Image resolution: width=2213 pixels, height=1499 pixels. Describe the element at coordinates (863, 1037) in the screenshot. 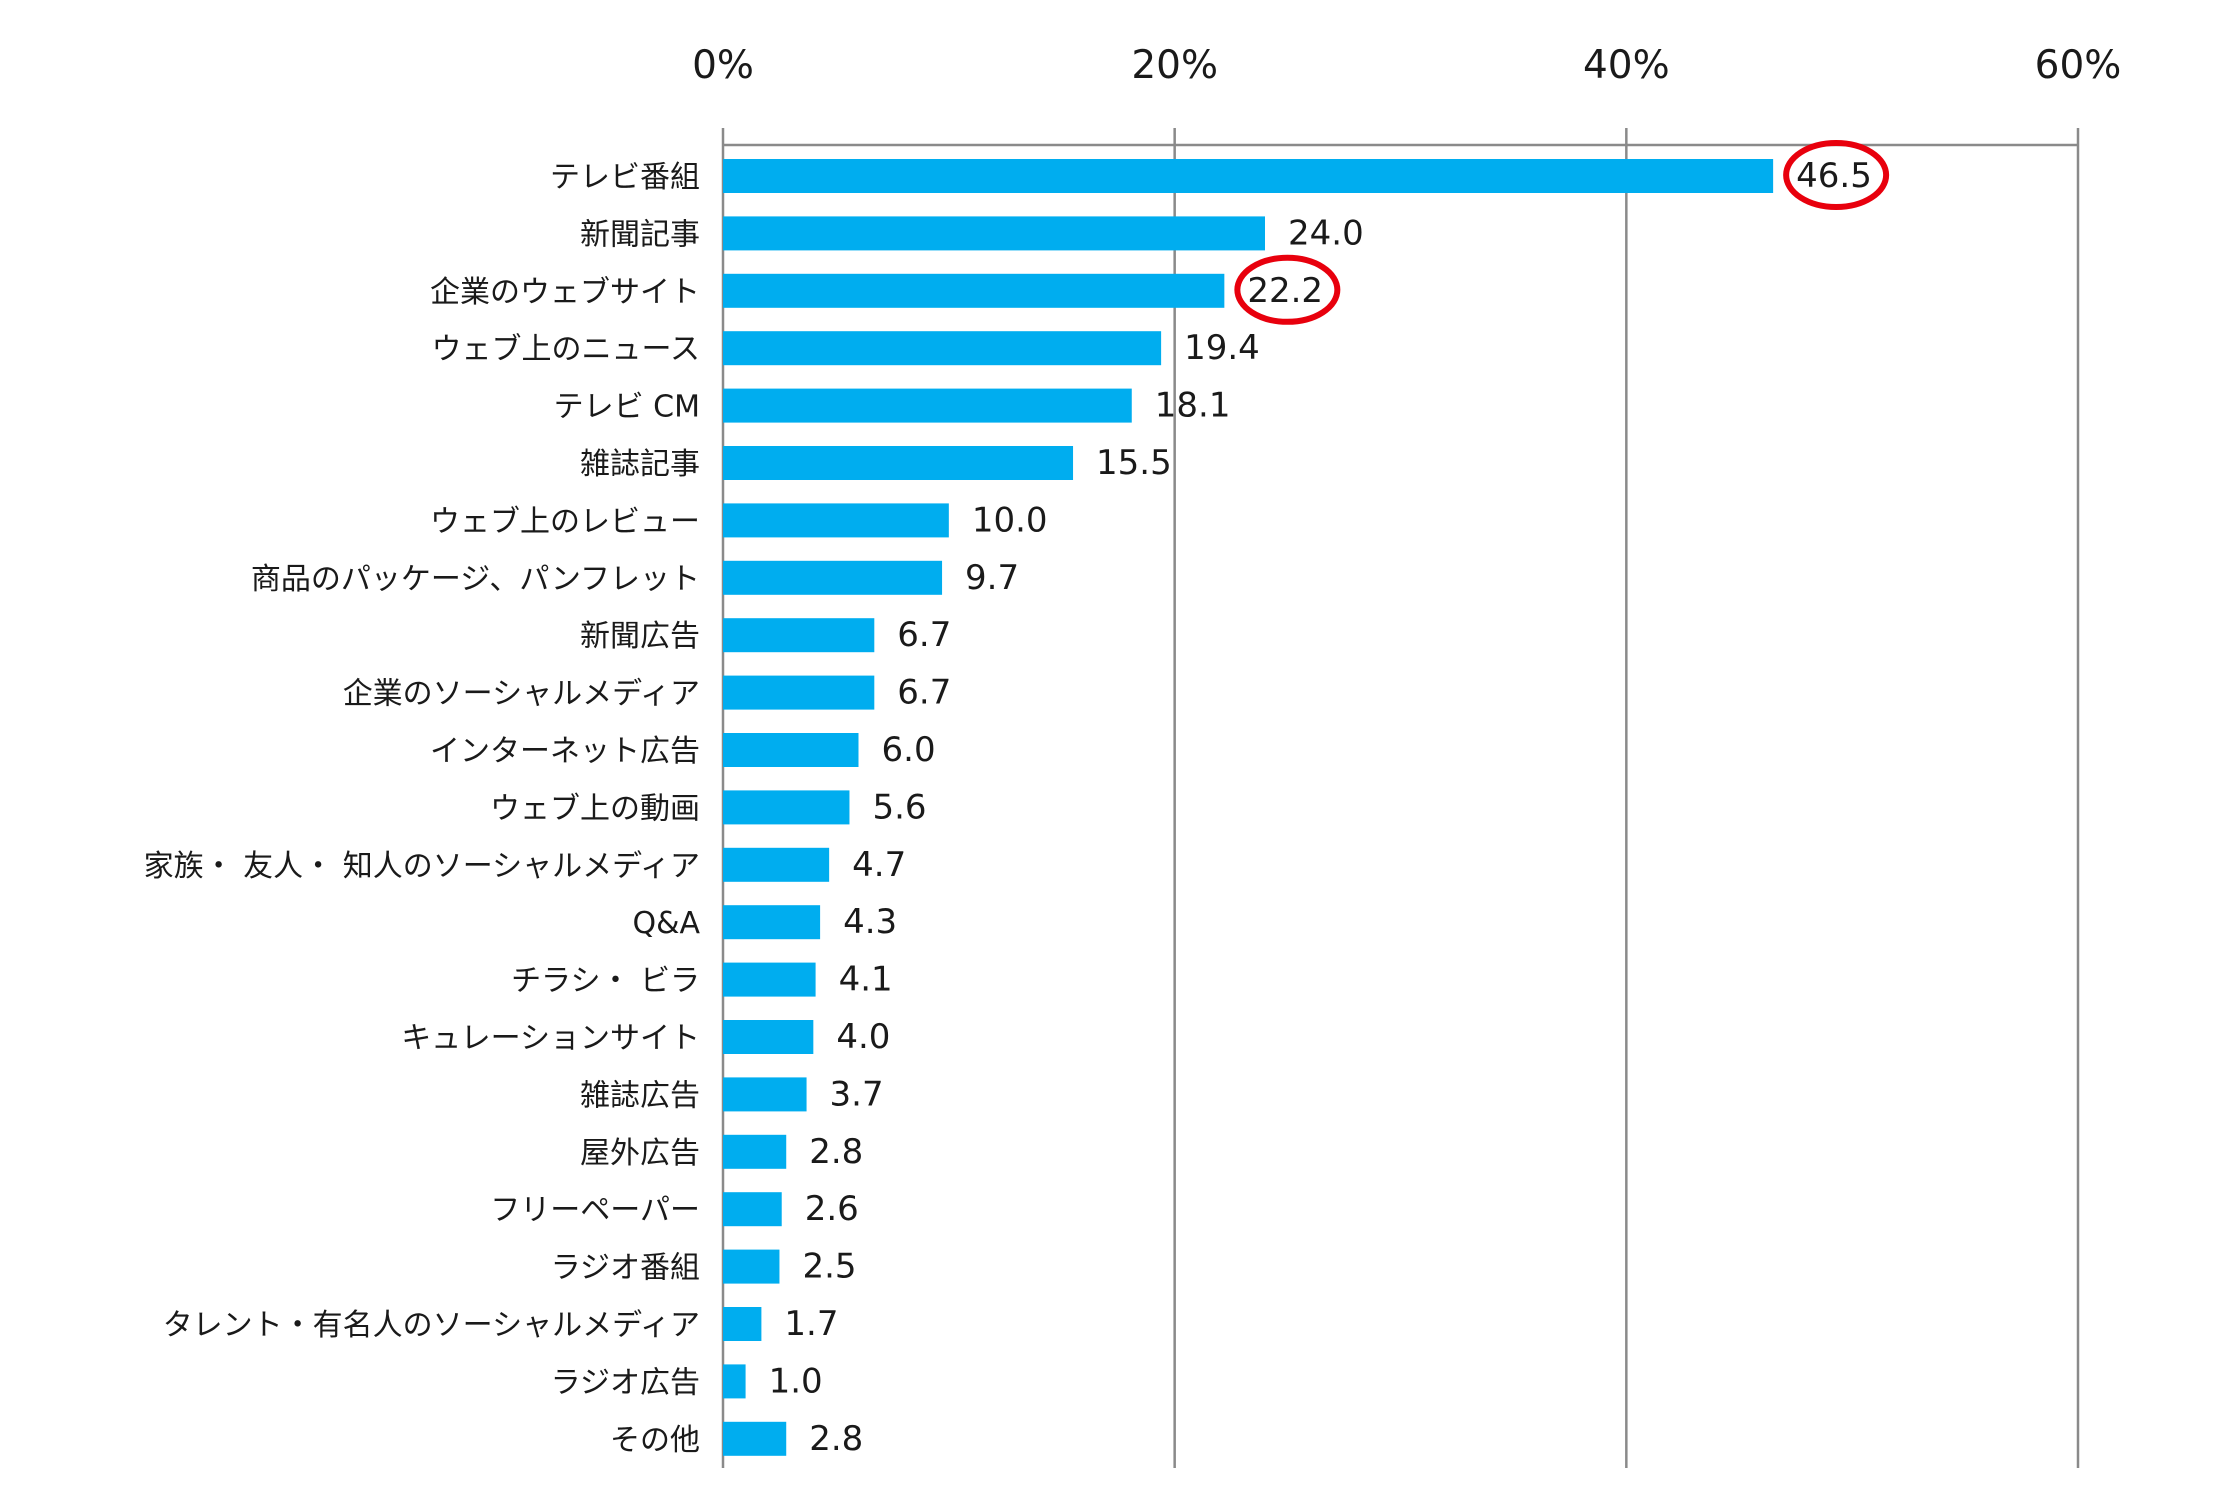

I see `data-label: 4.0` at that location.